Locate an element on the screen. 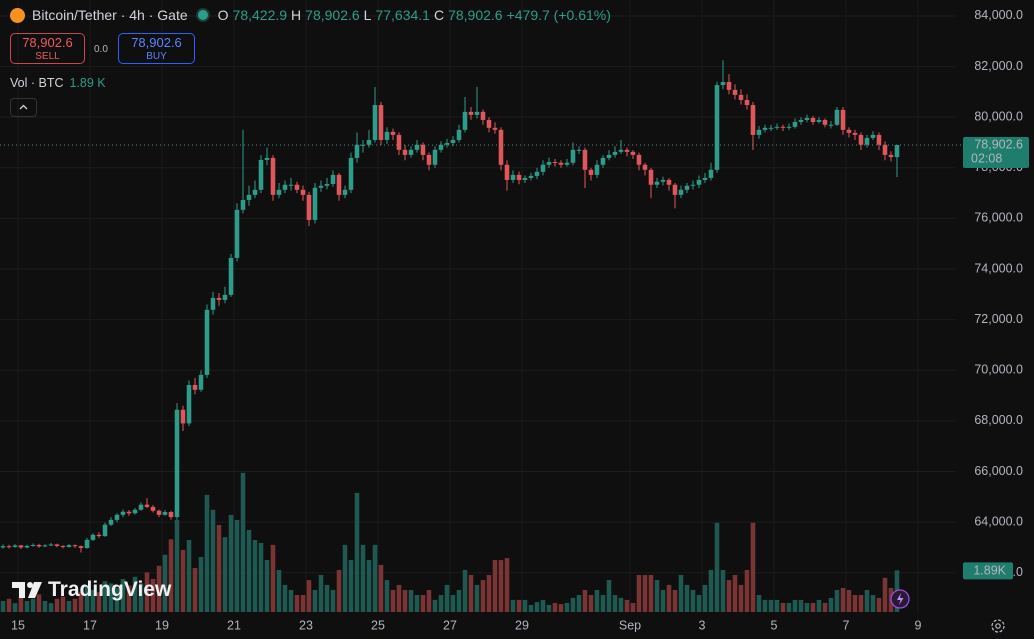 The image size is (1034, 639). x-tick-label: 29 is located at coordinates (522, 625).